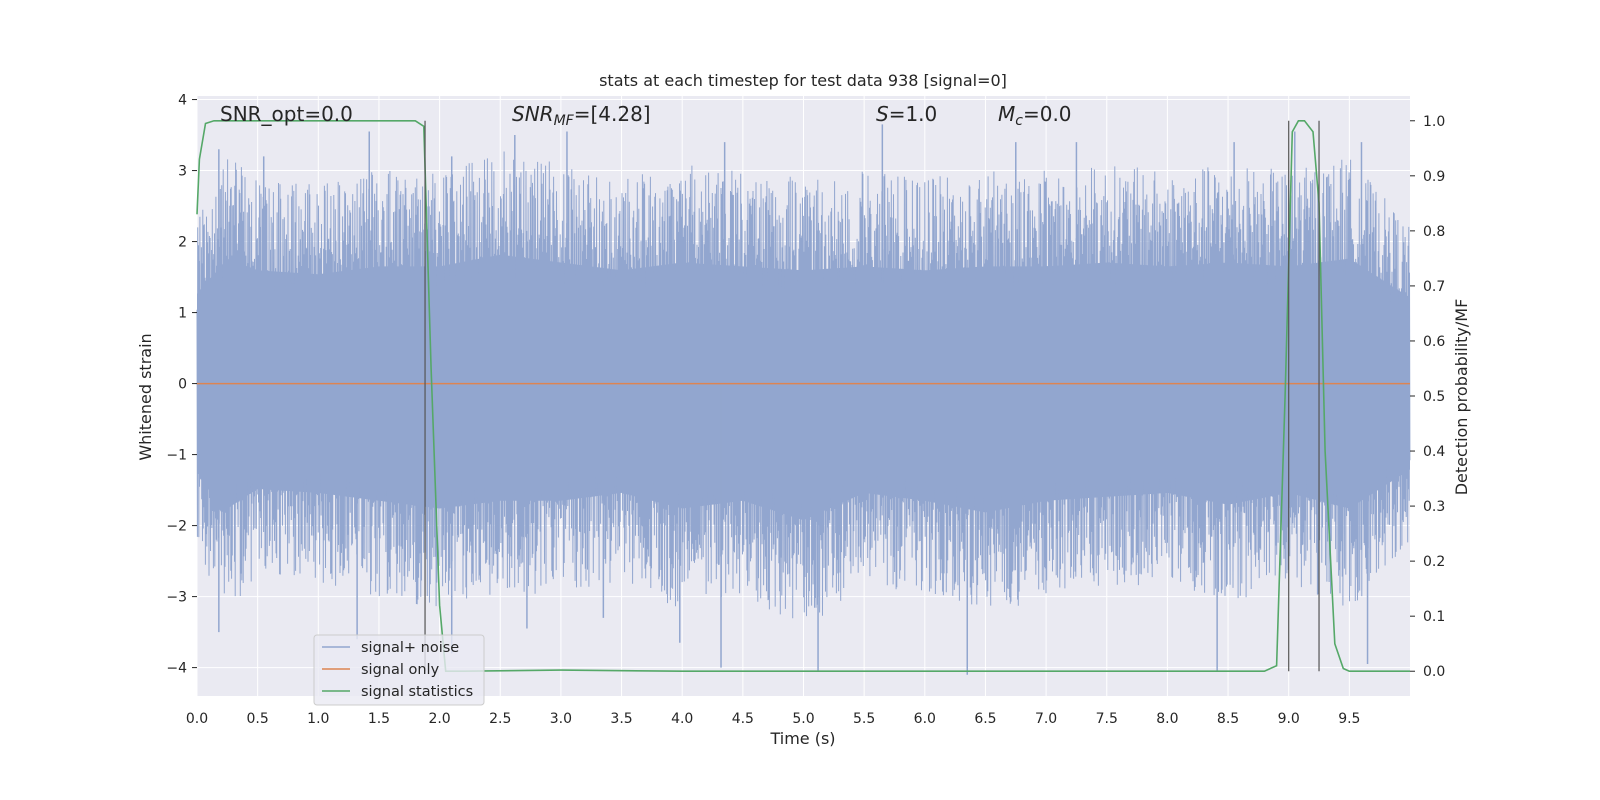 The image size is (1600, 800). I want to click on y-tick-label-left: 4, so click(182, 101).